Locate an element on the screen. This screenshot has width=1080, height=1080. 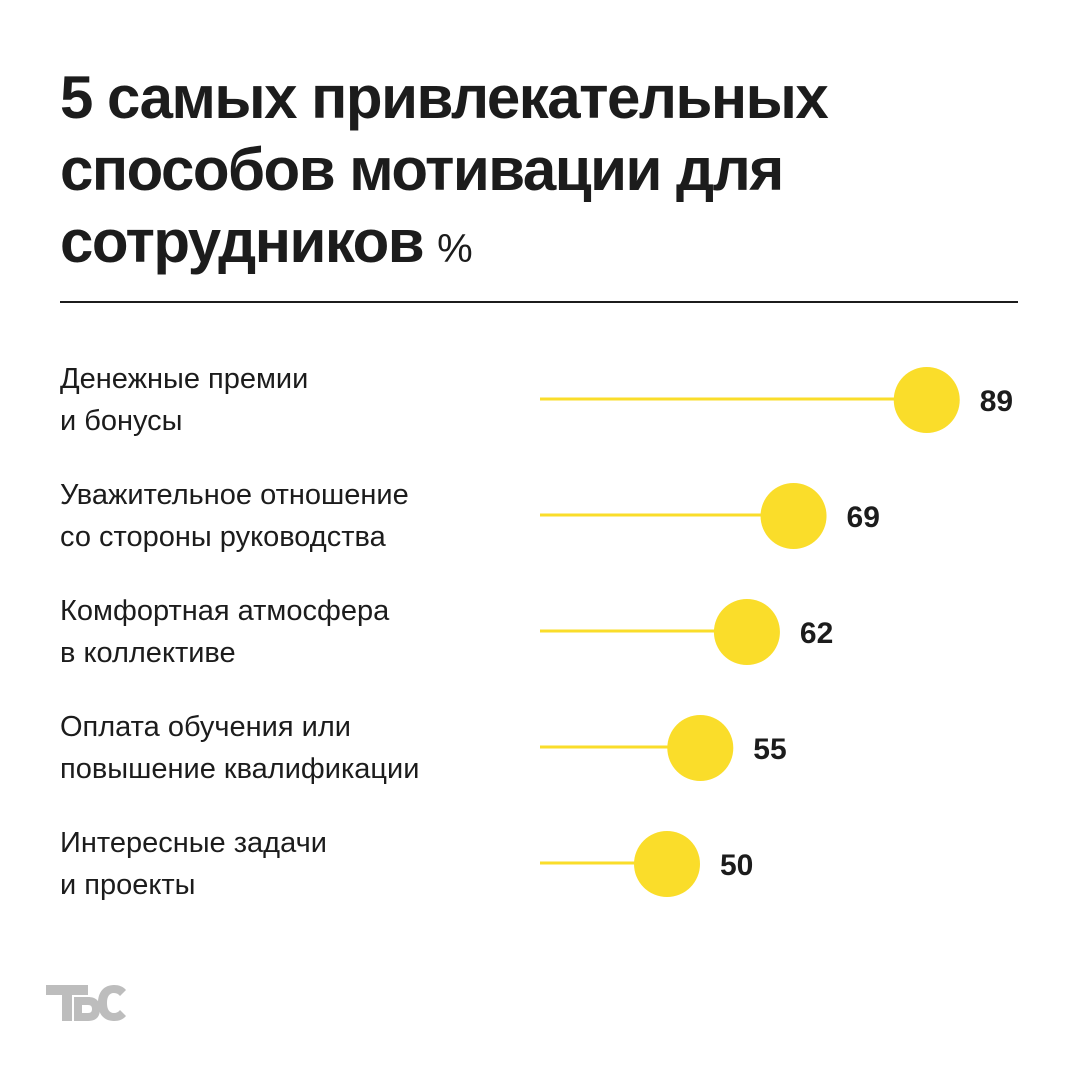
value-label-4: 55 is located at coordinates (769, 749).